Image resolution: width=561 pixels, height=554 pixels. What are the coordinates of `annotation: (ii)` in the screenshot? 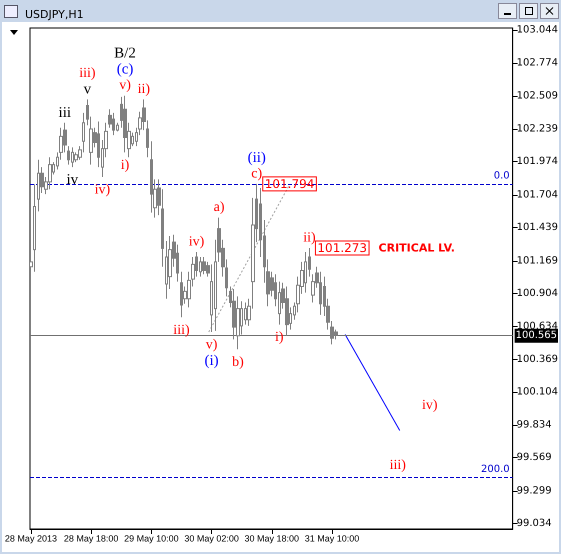 It's located at (257, 158).